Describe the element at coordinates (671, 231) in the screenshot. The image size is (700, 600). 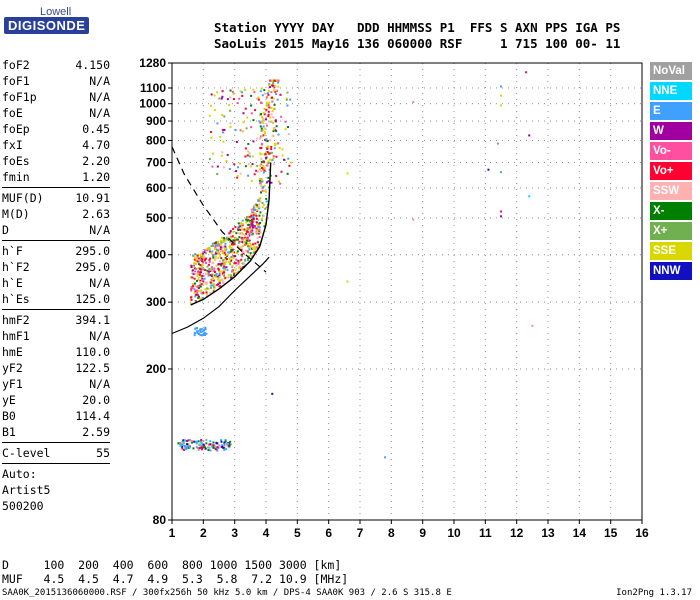
I see `legend-item: X+` at that location.